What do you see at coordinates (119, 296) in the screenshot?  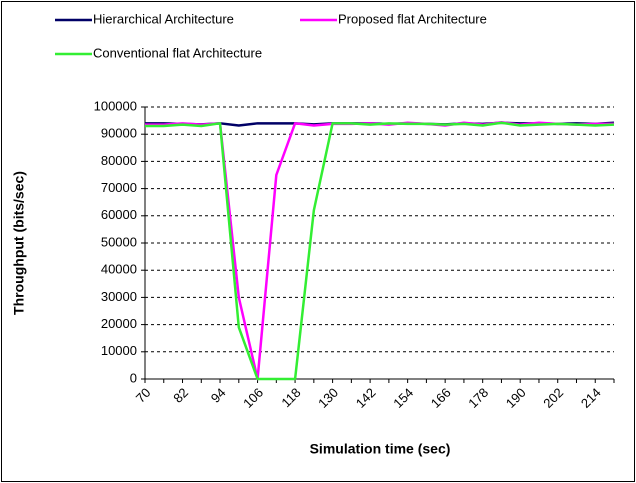 I see `y-tick-label: 30000` at bounding box center [119, 296].